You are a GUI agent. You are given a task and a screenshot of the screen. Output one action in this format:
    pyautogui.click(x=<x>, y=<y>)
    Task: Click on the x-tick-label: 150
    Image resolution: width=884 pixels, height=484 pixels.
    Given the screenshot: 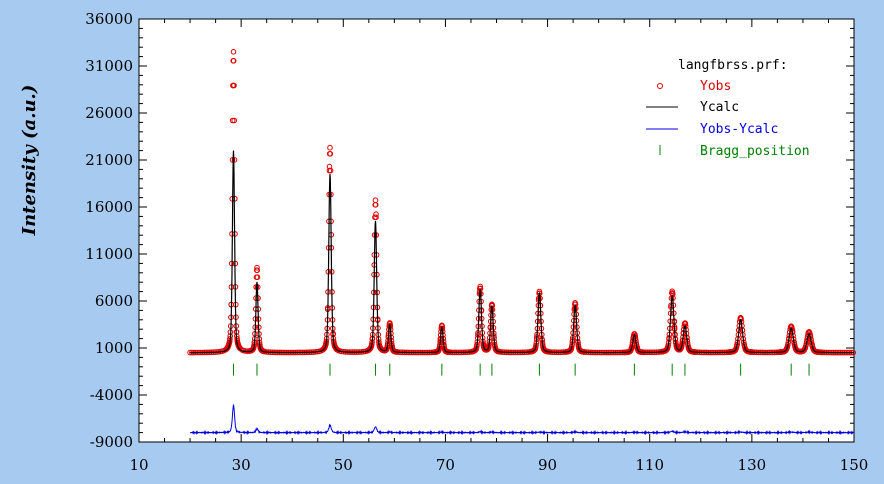 What is the action you would take?
    pyautogui.click(x=854, y=465)
    